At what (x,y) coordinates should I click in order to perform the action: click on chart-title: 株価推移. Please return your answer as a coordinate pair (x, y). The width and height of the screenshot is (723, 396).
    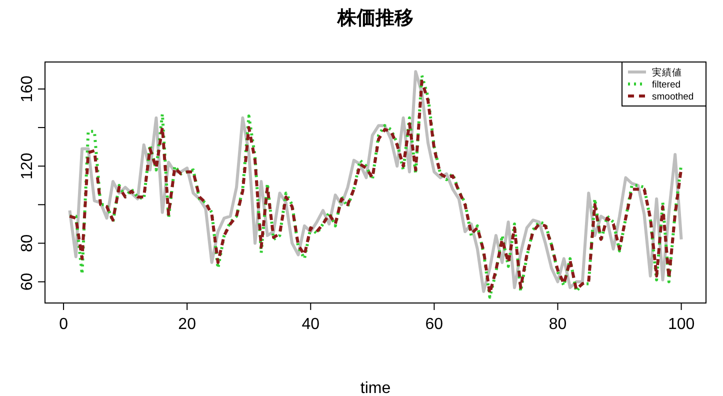
    Looking at the image, I should click on (375, 18).